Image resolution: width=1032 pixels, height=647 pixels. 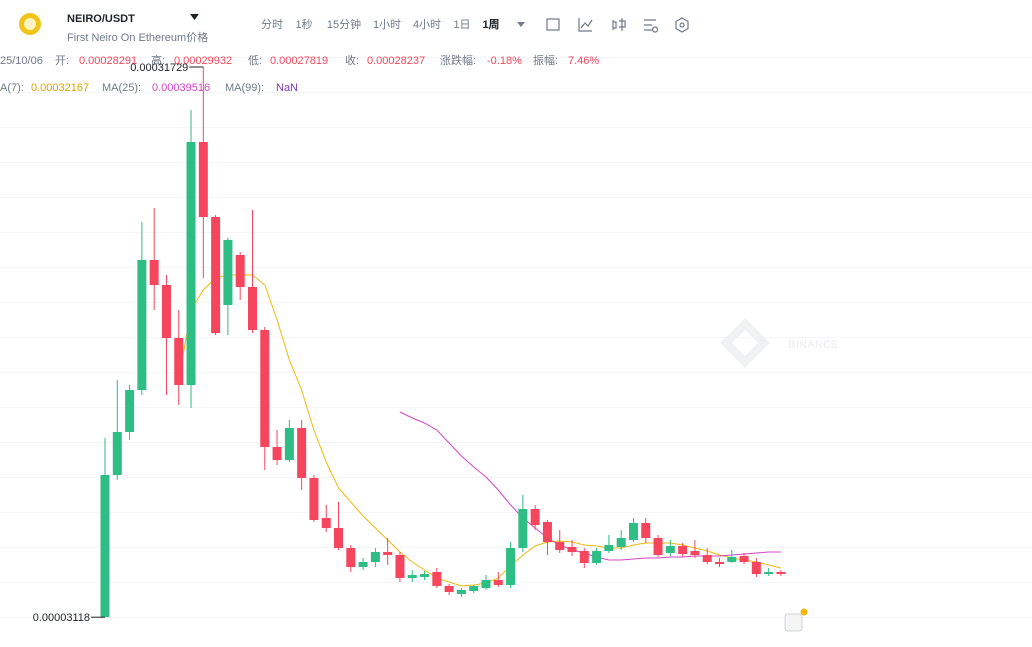 What do you see at coordinates (61, 618) in the screenshot?
I see `min-label: 0.00003118` at bounding box center [61, 618].